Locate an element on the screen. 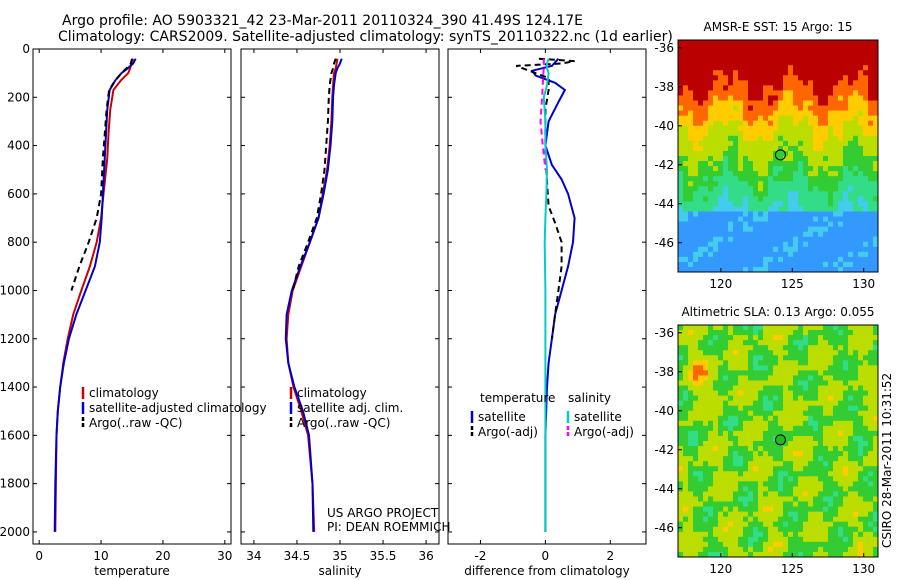 The height and width of the screenshot is (580, 900). sst-map-xtick-label: 130 is located at coordinates (863, 284).